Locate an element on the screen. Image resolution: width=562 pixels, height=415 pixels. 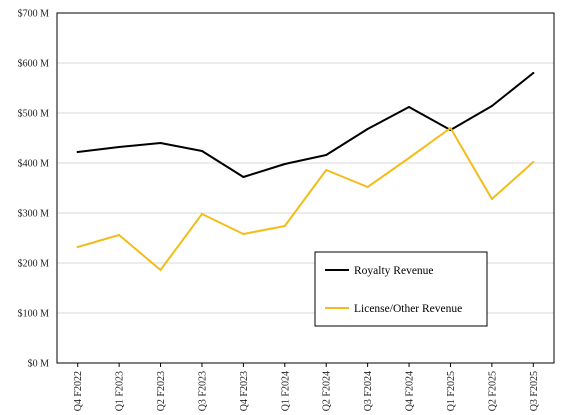
legend: Royalty Revenue License/Other Revenue is located at coordinates (401, 289).